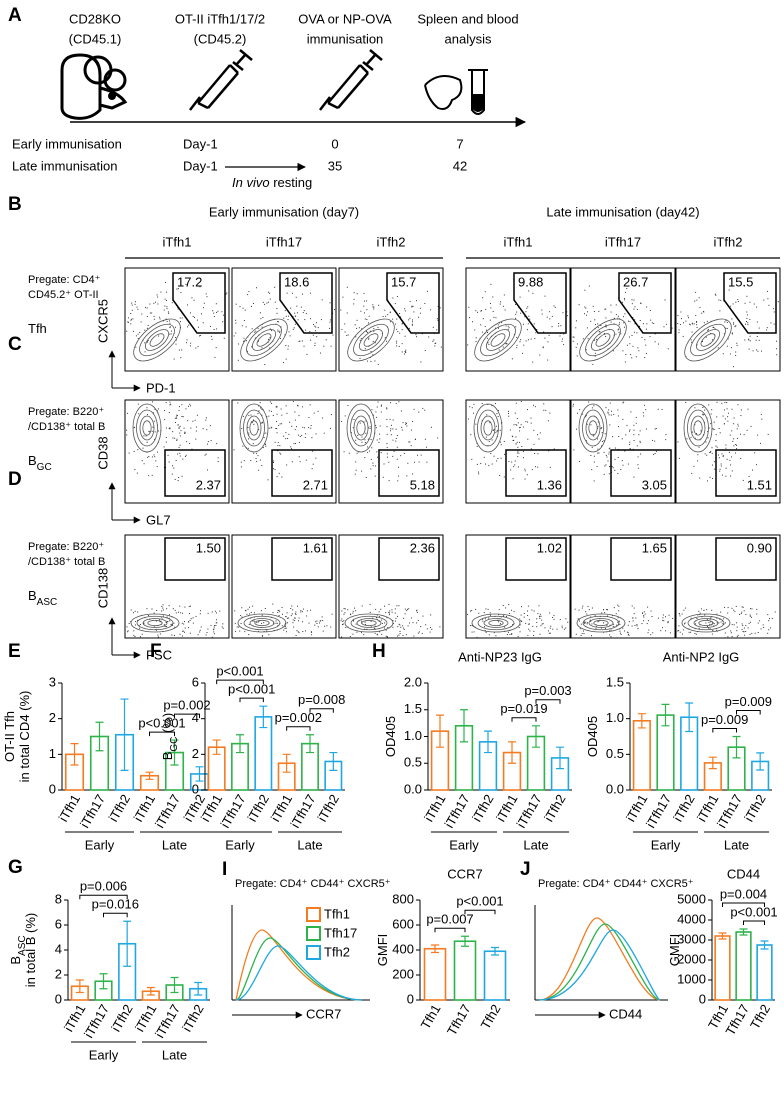 The image size is (784, 1102). I want to click on y-tick-label: 2.0, so click(413, 681).